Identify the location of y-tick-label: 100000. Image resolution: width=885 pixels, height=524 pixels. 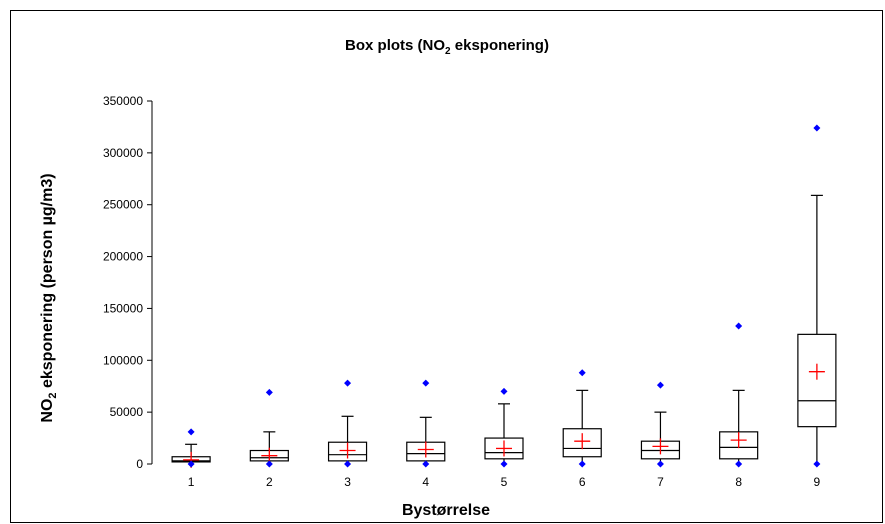
(123, 360).